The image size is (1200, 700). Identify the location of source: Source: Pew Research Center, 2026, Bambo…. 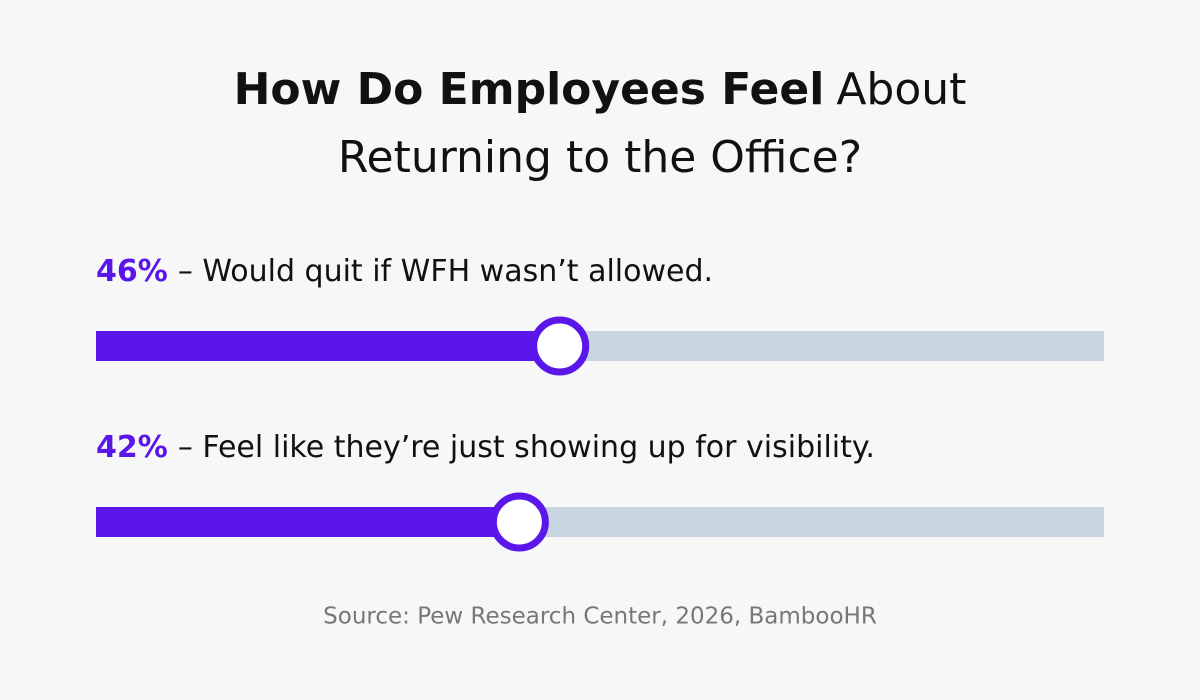
(600, 617).